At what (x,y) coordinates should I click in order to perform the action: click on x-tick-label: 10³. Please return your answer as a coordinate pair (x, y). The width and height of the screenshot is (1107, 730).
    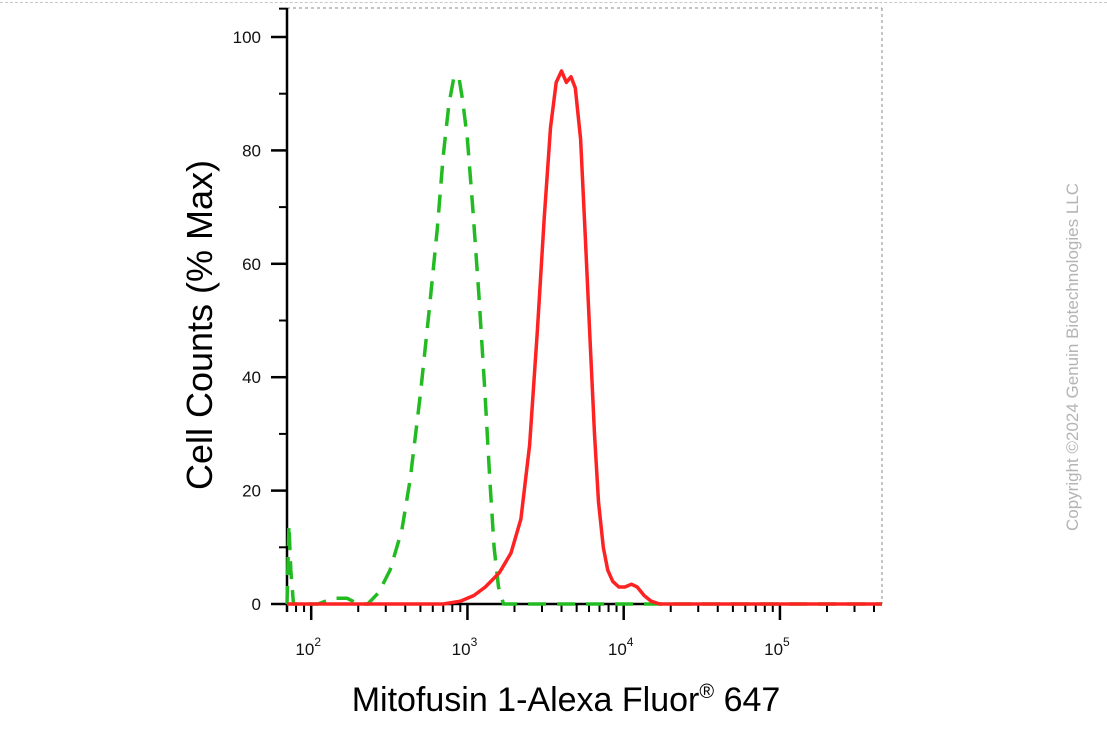
    Looking at the image, I should click on (465, 647).